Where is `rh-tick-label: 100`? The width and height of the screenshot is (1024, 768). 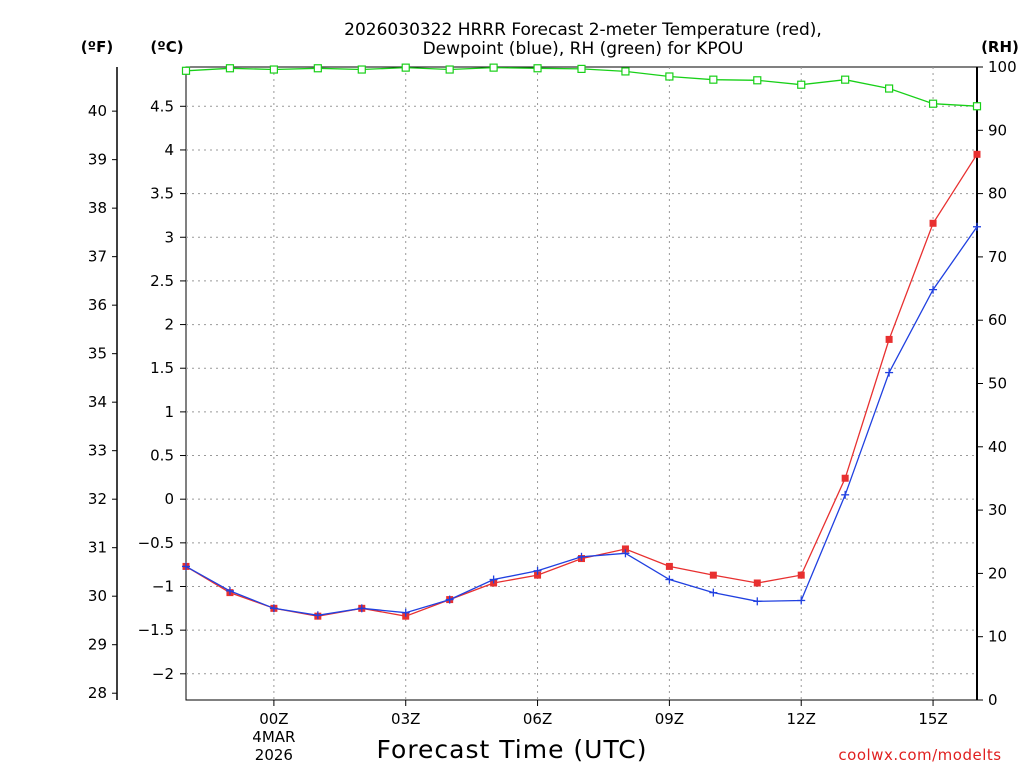 rh-tick-label: 100 is located at coordinates (1002, 67).